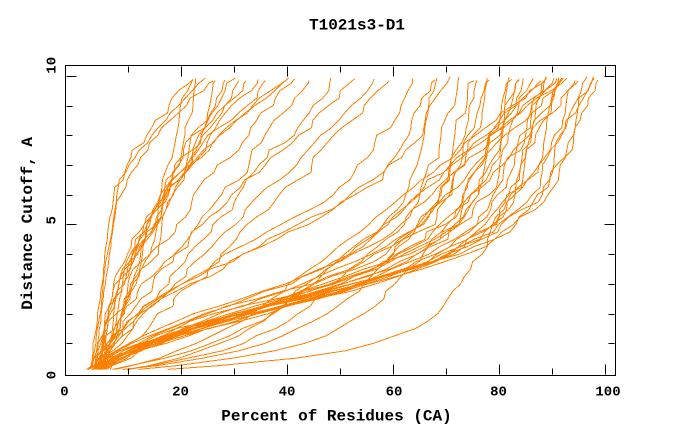 This screenshot has height=440, width=680. What do you see at coordinates (53, 220) in the screenshot?
I see `svg-text: 5` at bounding box center [53, 220].